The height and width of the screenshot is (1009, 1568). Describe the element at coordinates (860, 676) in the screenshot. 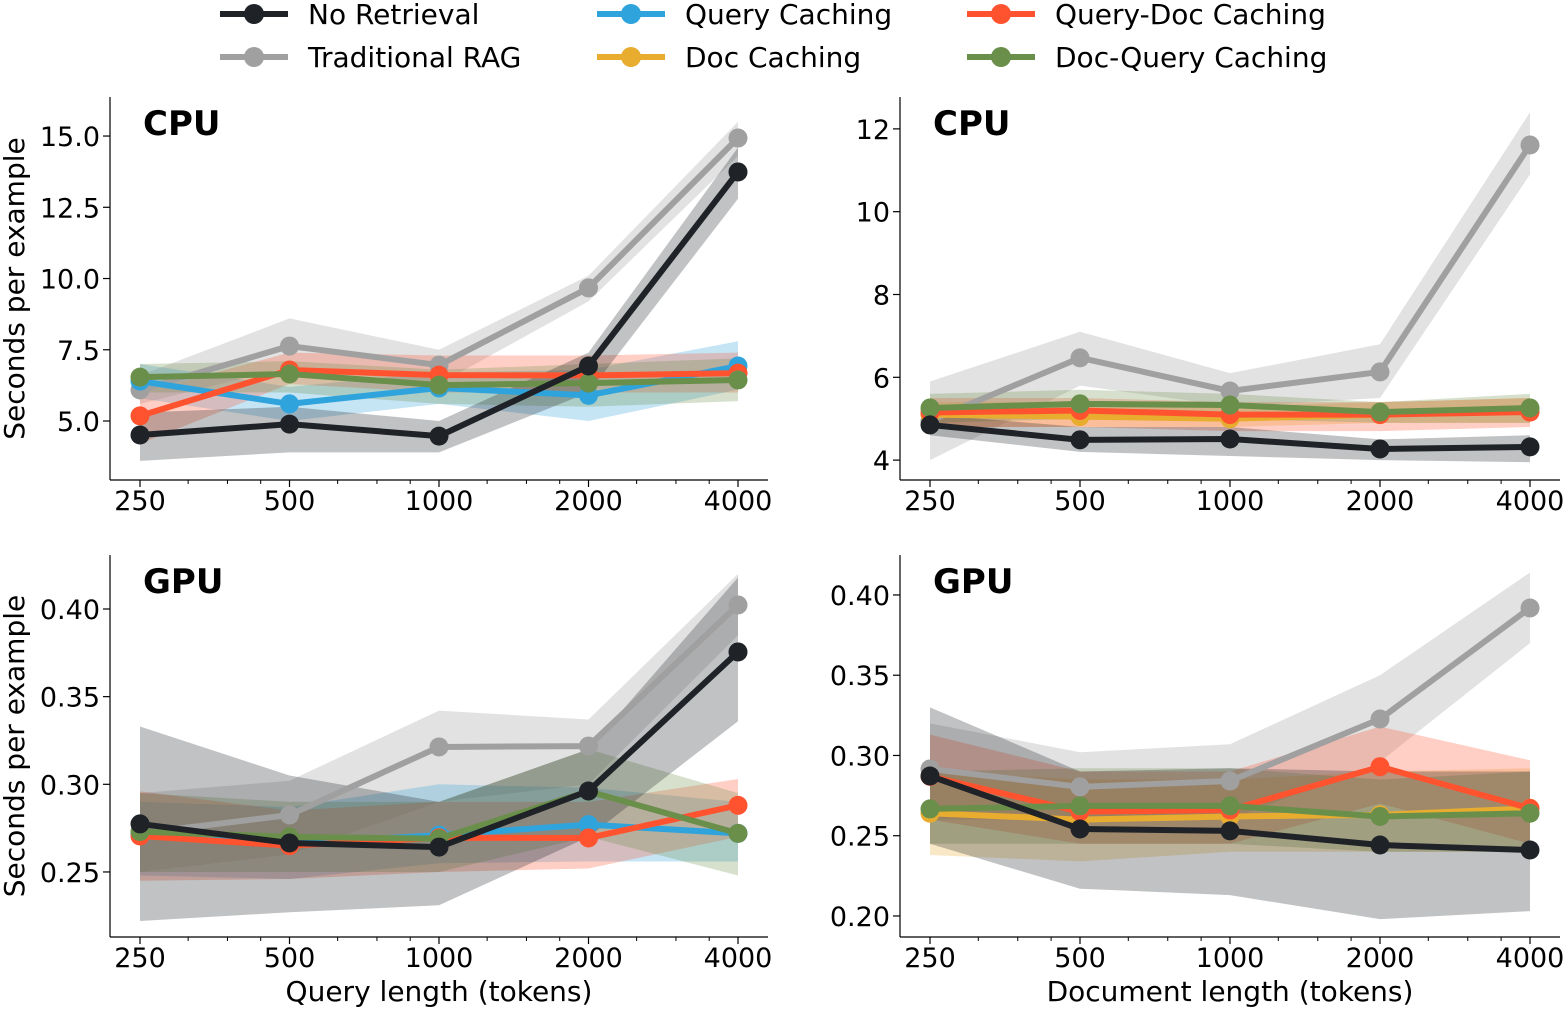

I see `y-tick-label: 0.35` at that location.